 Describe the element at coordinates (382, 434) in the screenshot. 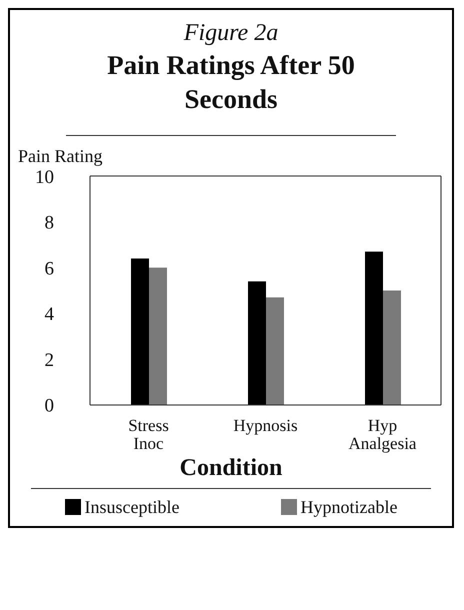

I see `x-tick-label: Hyp Analgesia` at that location.